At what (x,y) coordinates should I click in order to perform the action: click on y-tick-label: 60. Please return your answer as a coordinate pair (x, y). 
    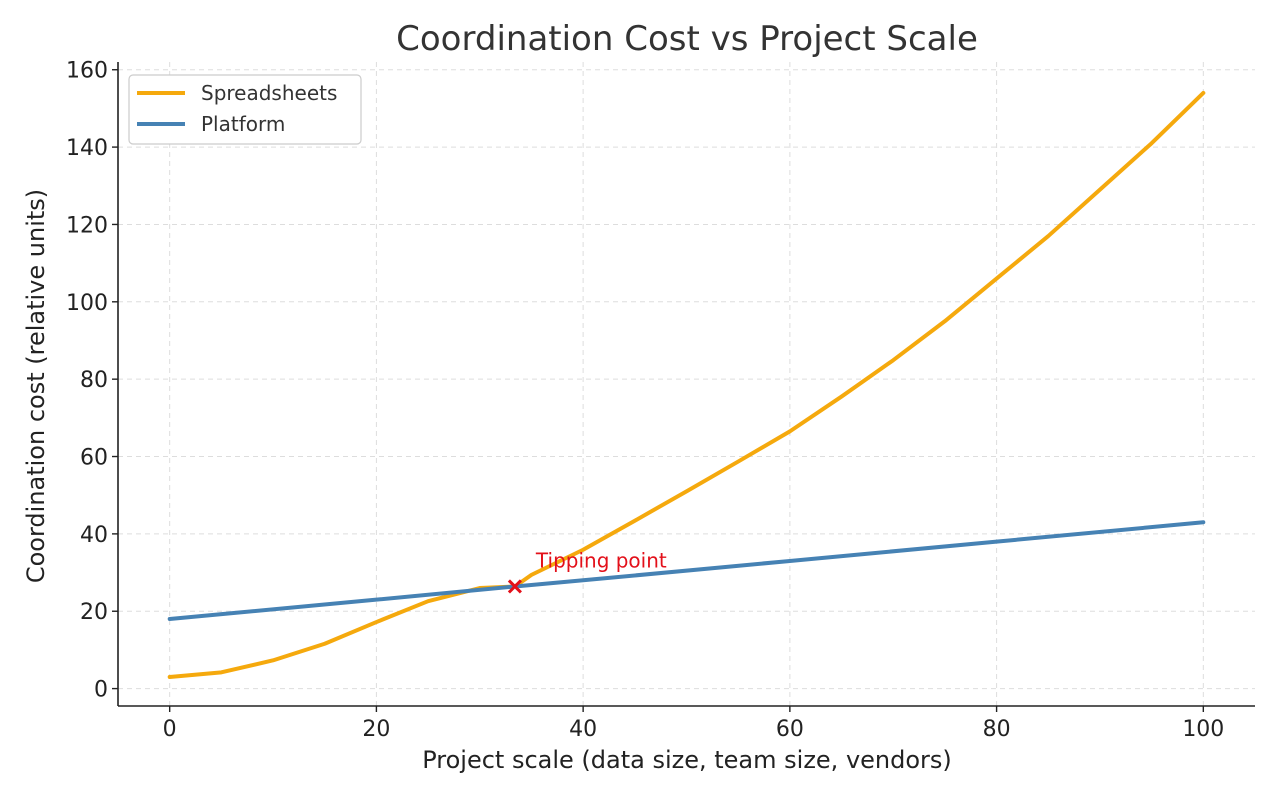
    Looking at the image, I should click on (94, 458).